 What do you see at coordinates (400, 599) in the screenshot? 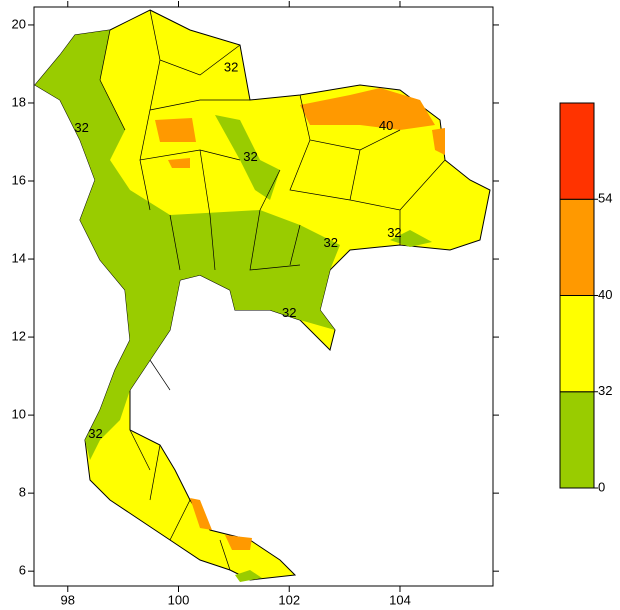
I see `x-tick-label: 104` at bounding box center [400, 599].